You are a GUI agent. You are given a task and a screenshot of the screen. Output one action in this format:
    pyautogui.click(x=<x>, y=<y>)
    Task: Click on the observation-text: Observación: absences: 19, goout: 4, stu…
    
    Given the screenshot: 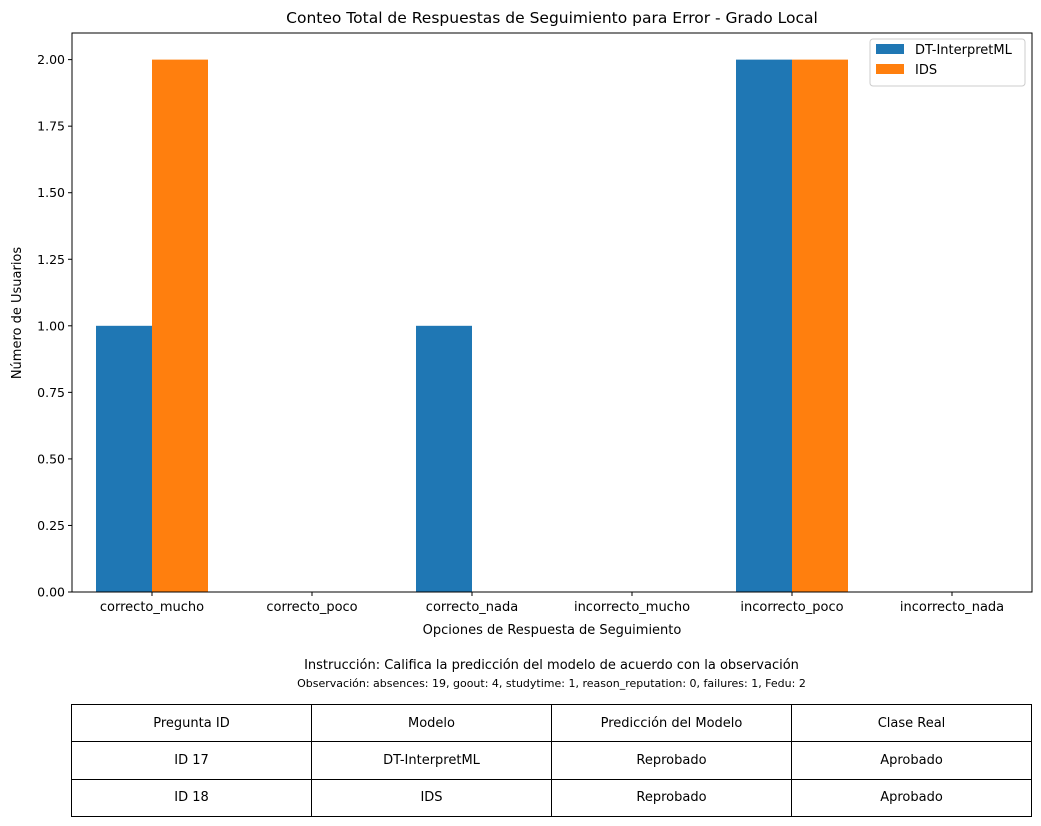 What is the action you would take?
    pyautogui.click(x=551, y=683)
    